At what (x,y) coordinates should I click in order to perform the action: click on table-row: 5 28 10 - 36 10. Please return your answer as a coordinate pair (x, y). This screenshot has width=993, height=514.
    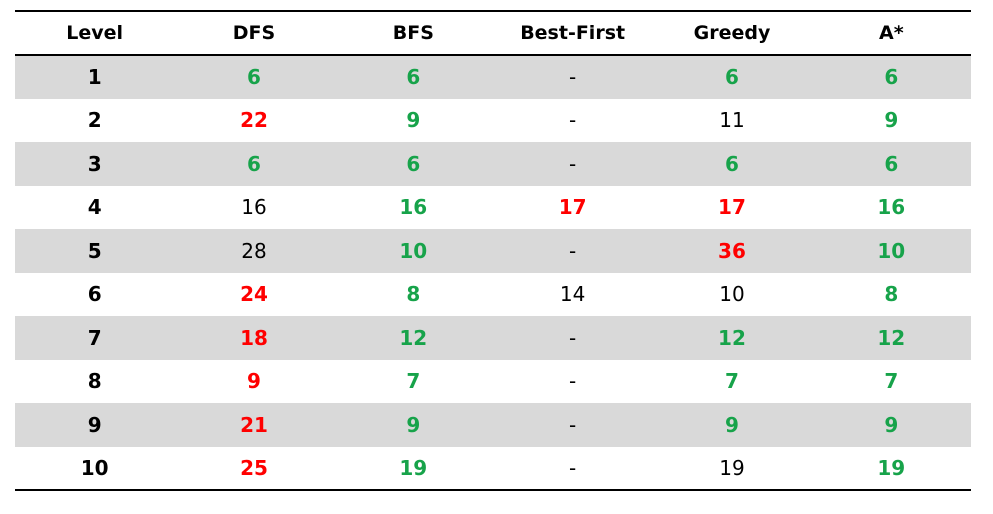
    Looking at the image, I should click on (493, 251).